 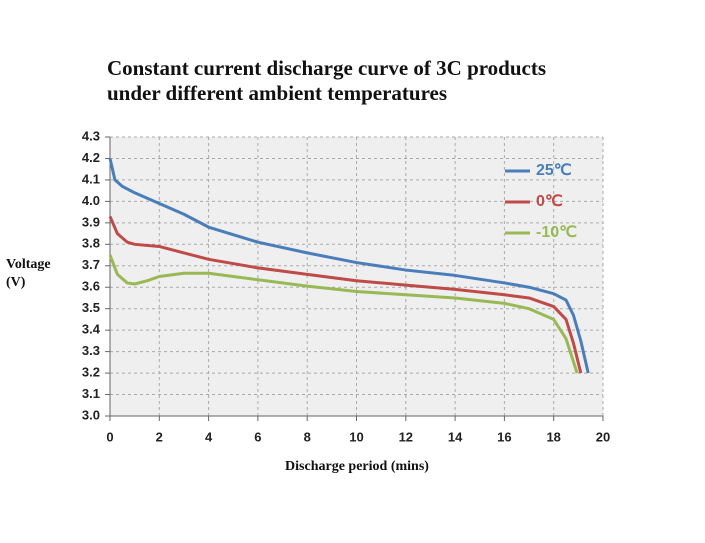 I want to click on series-line, so click(x=343, y=314).